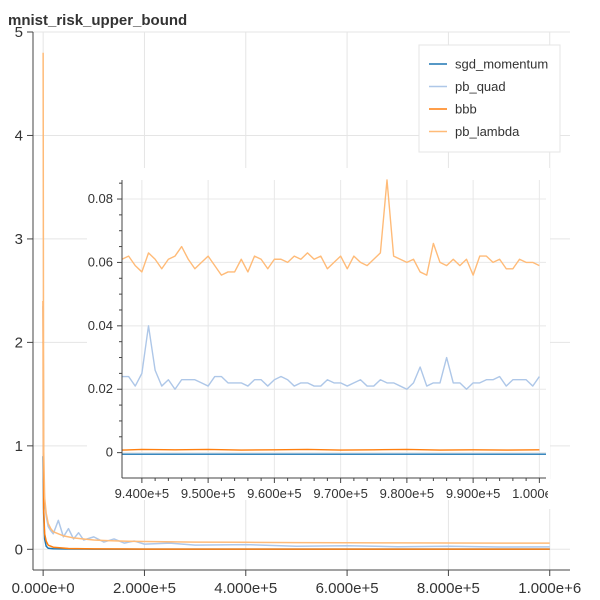 The height and width of the screenshot is (600, 600). I want to click on inset-series-line-bbb, so click(330, 449).